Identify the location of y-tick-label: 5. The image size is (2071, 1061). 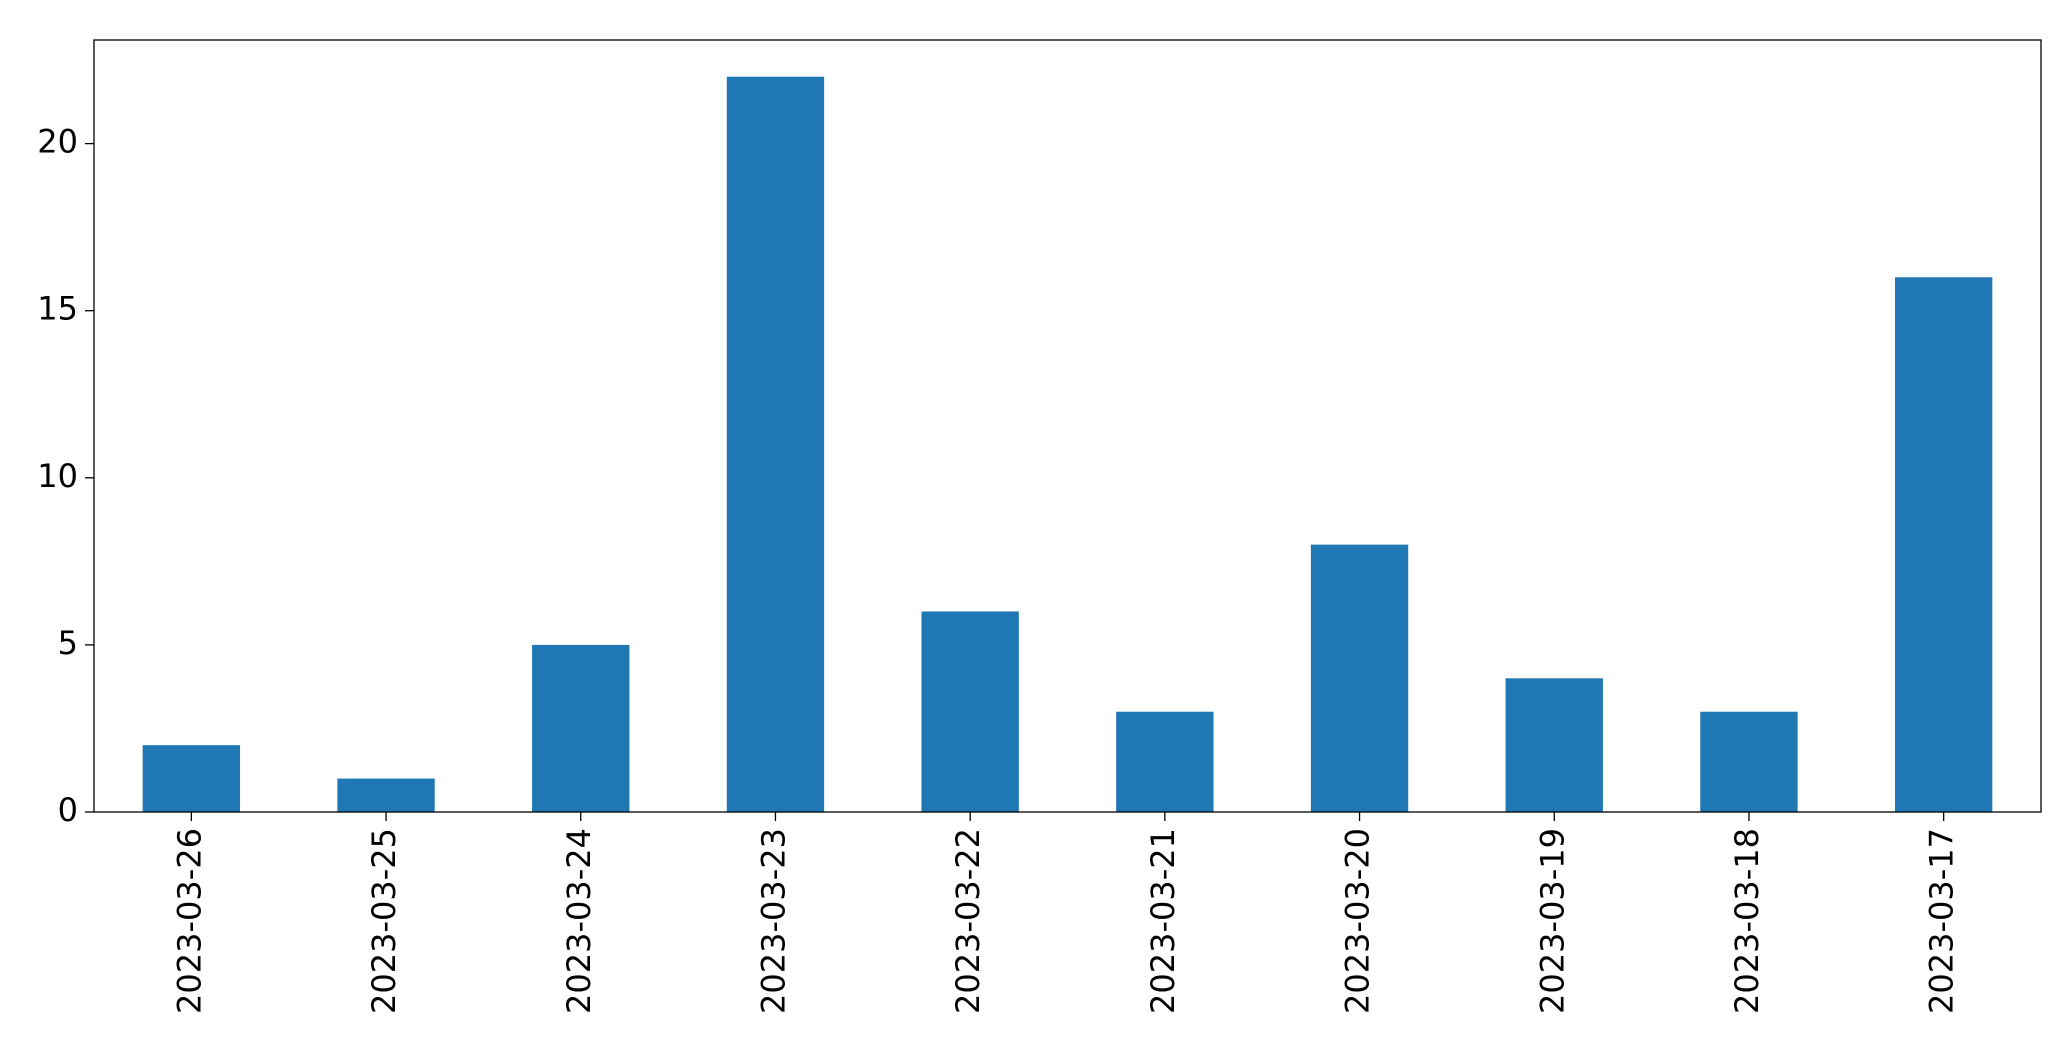
(68, 643).